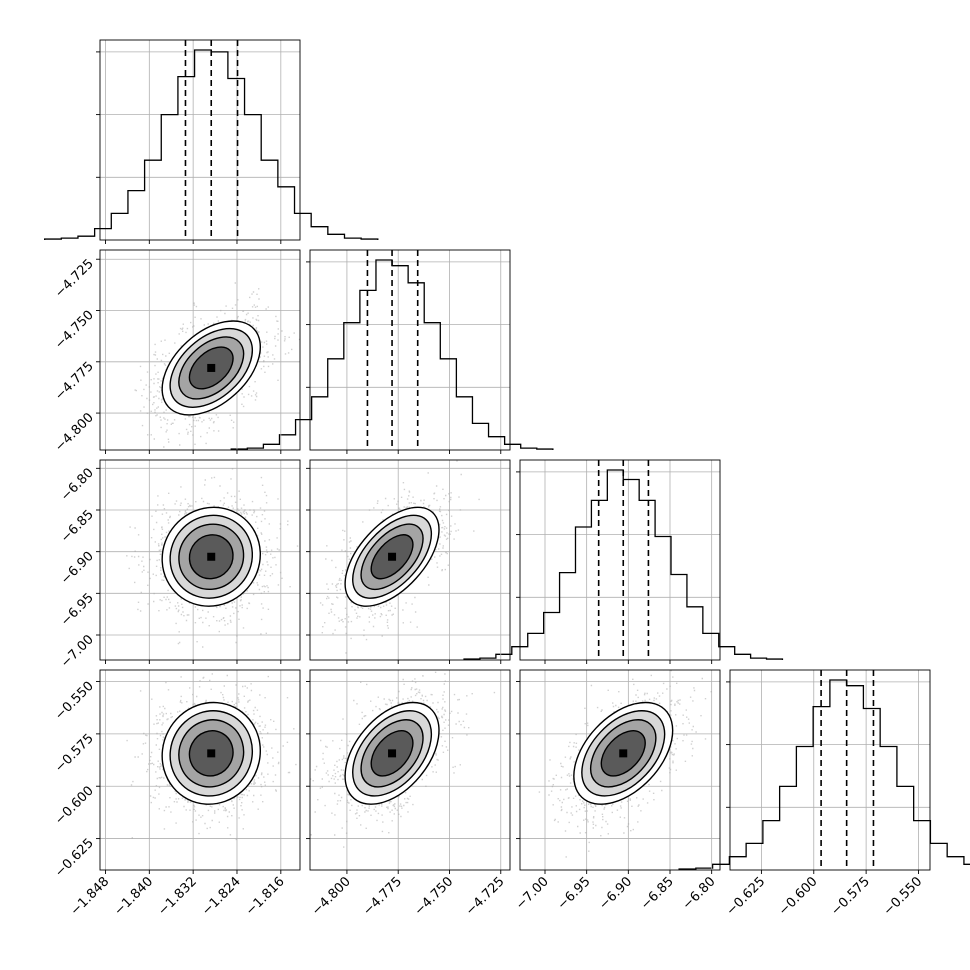  I want to click on histogram-step, so click(824, 774).